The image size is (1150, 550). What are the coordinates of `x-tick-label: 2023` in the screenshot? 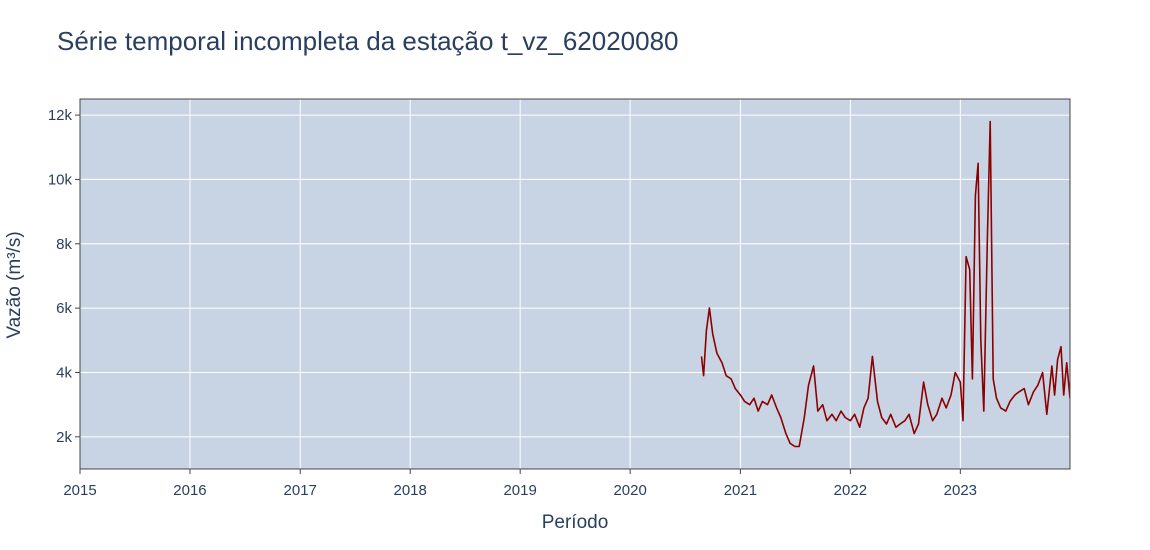 It's located at (960, 490).